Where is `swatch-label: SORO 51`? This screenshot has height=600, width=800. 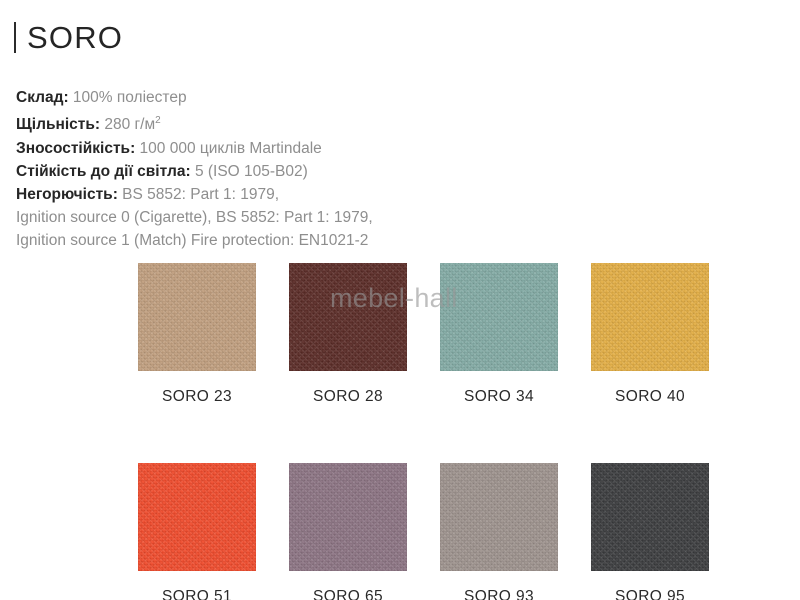
swatch-label: SORO 51 is located at coordinates (197, 594).